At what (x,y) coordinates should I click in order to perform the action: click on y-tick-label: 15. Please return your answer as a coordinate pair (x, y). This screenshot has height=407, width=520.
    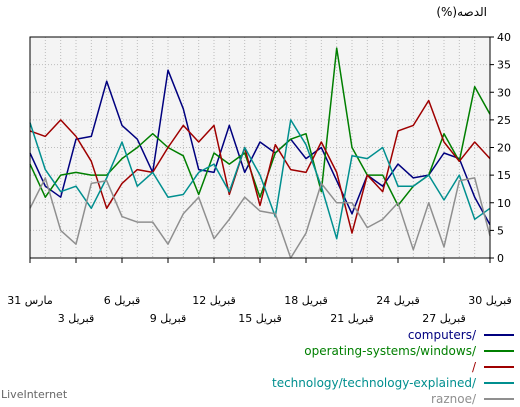
    Looking at the image, I should click on (504, 175).